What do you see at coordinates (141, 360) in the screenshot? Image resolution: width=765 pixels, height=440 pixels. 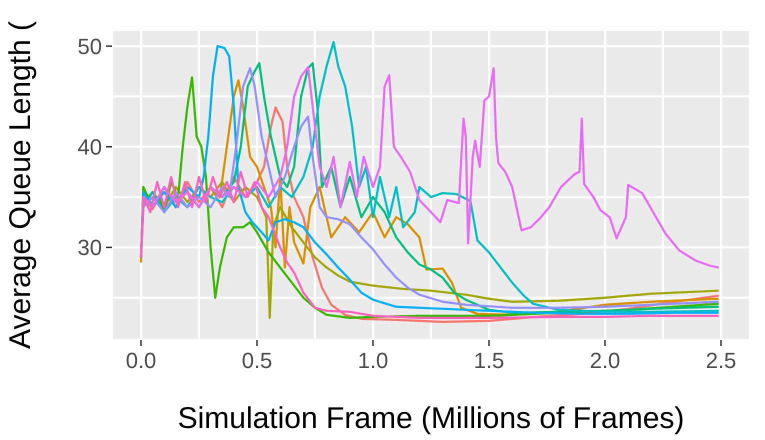 I see `x-tick-label: 0.0` at bounding box center [141, 360].